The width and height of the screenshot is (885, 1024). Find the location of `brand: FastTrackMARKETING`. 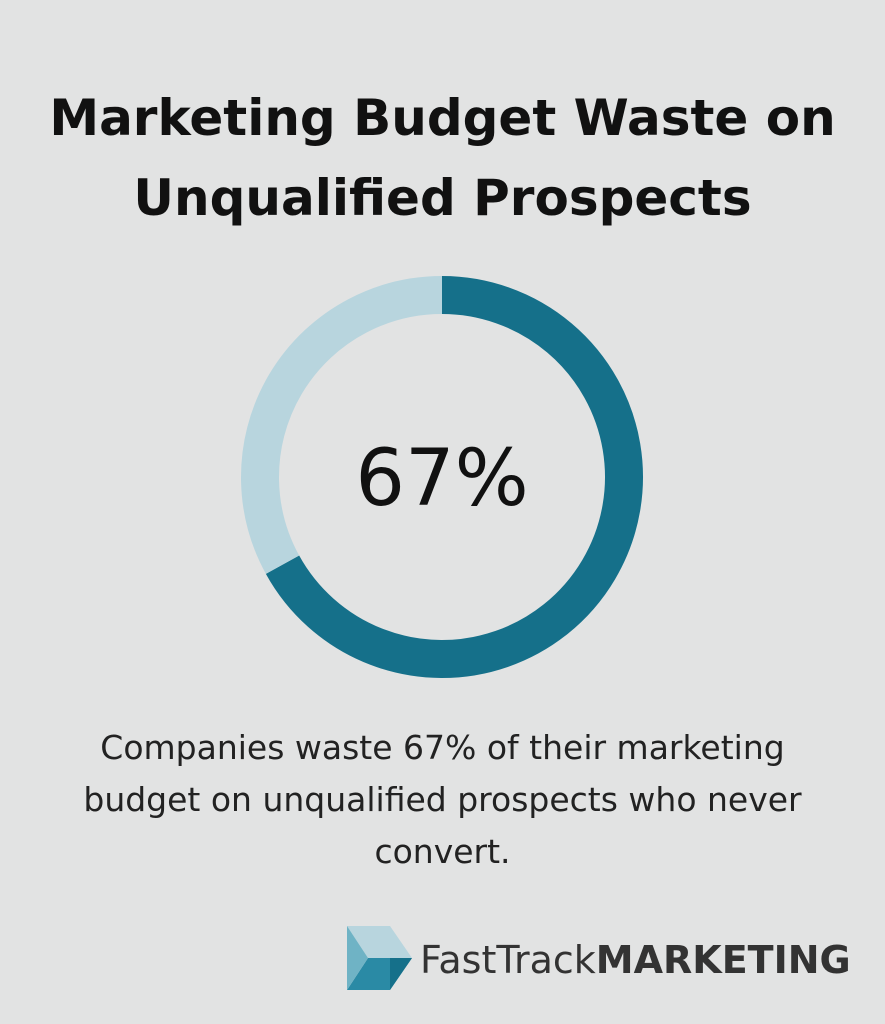

brand: FastTrackMARKETING is located at coordinates (635, 960).